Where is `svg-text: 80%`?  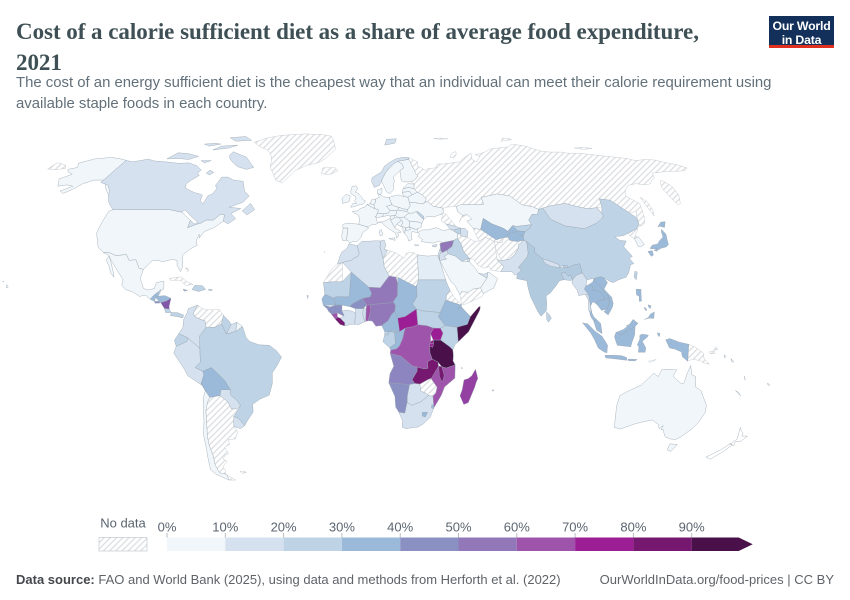 svg-text: 80% is located at coordinates (633, 527).